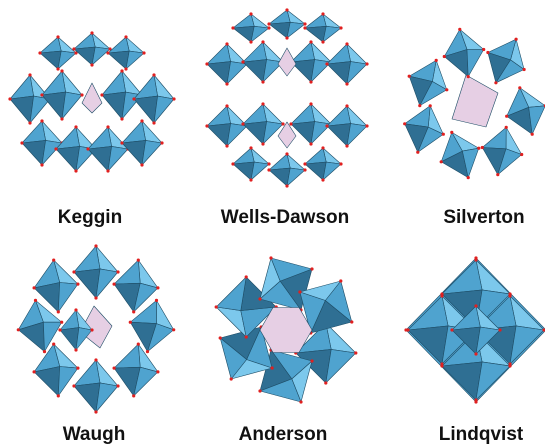  What do you see at coordinates (94, 434) in the screenshot?
I see `label-waugh: Waugh` at bounding box center [94, 434].